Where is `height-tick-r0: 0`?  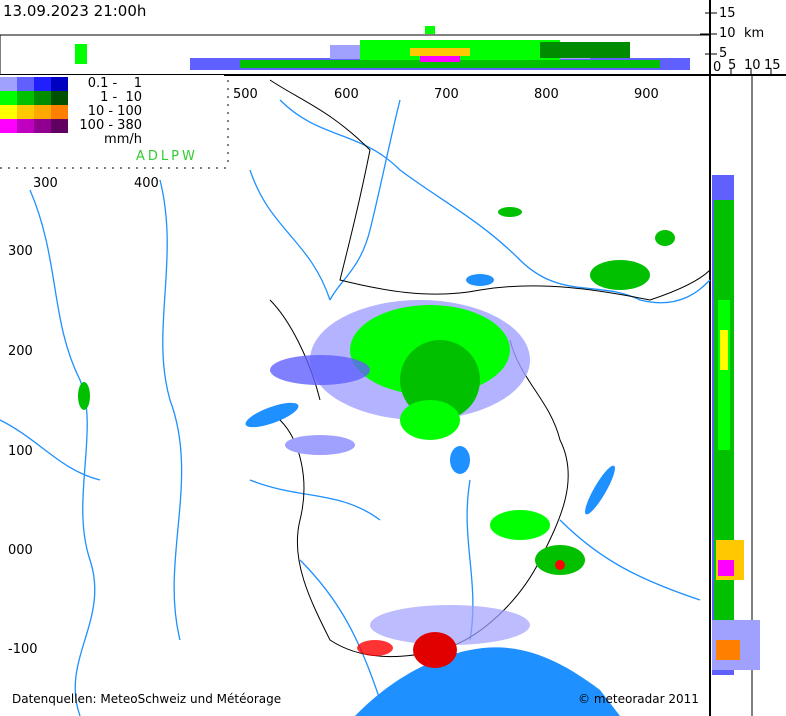
height-tick-r0: 0 is located at coordinates (717, 67).